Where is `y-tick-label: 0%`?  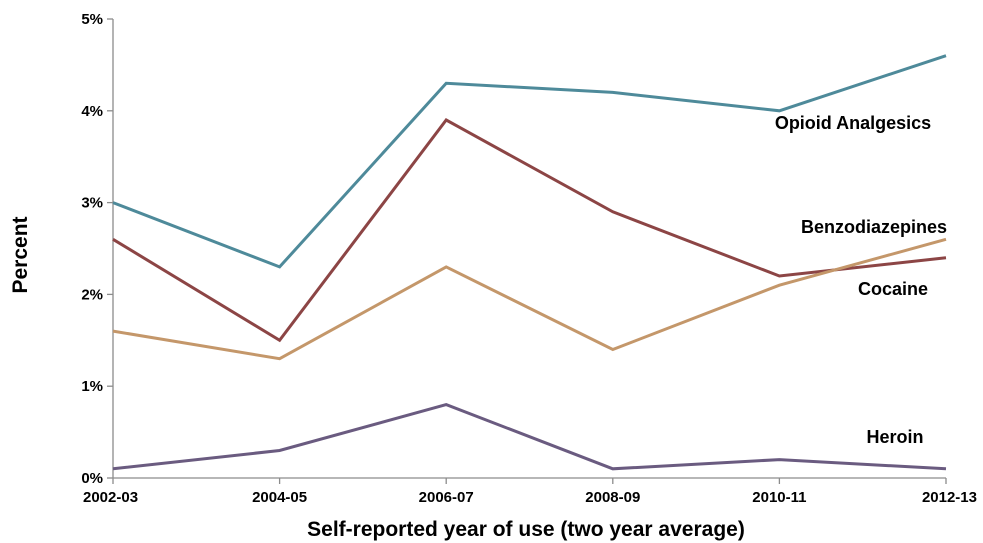
y-tick-label: 0% is located at coordinates (92, 478).